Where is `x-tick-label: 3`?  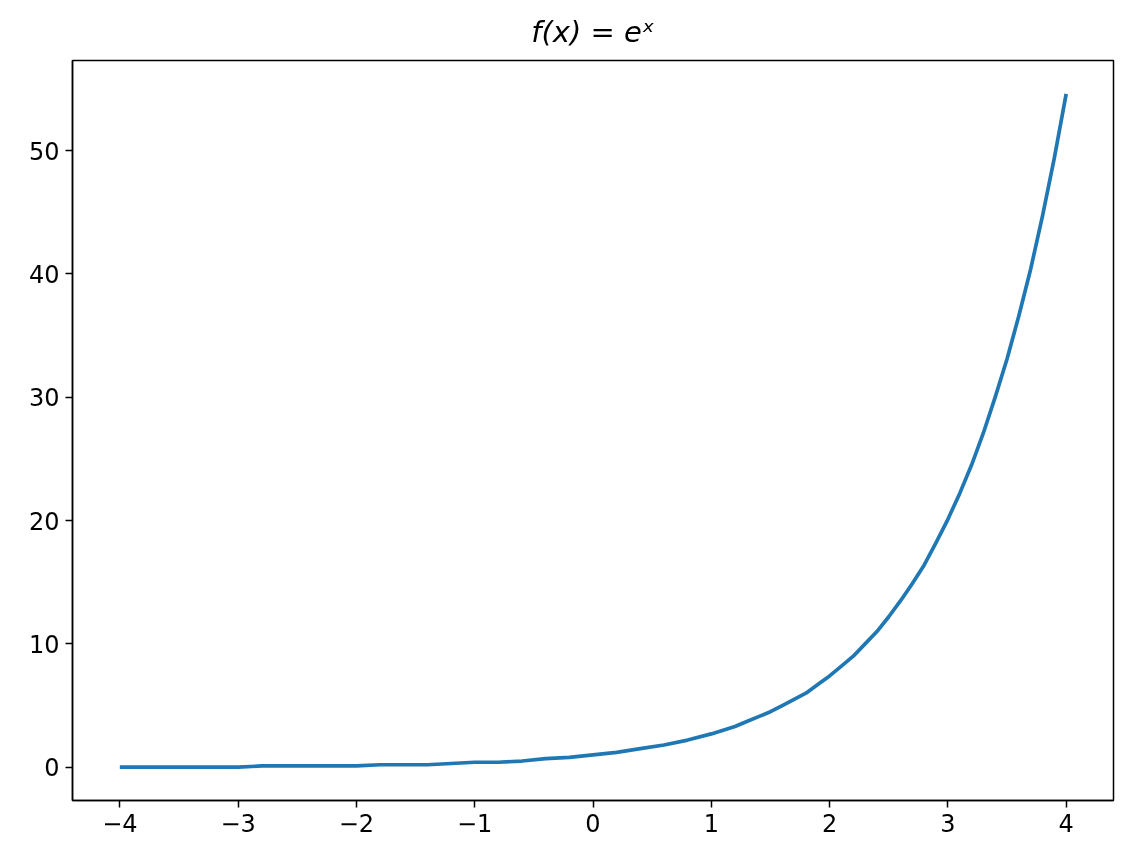 x-tick-label: 3 is located at coordinates (948, 823).